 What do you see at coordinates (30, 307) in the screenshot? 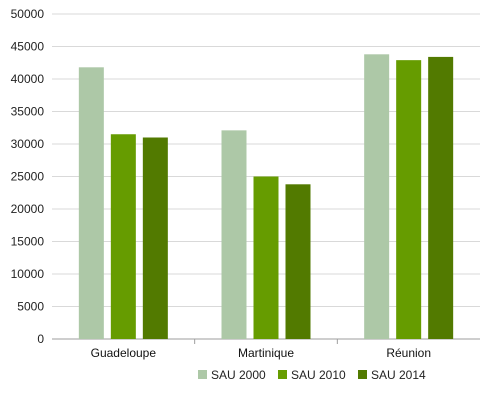
I see `y-tick-label: 5000` at bounding box center [30, 307].